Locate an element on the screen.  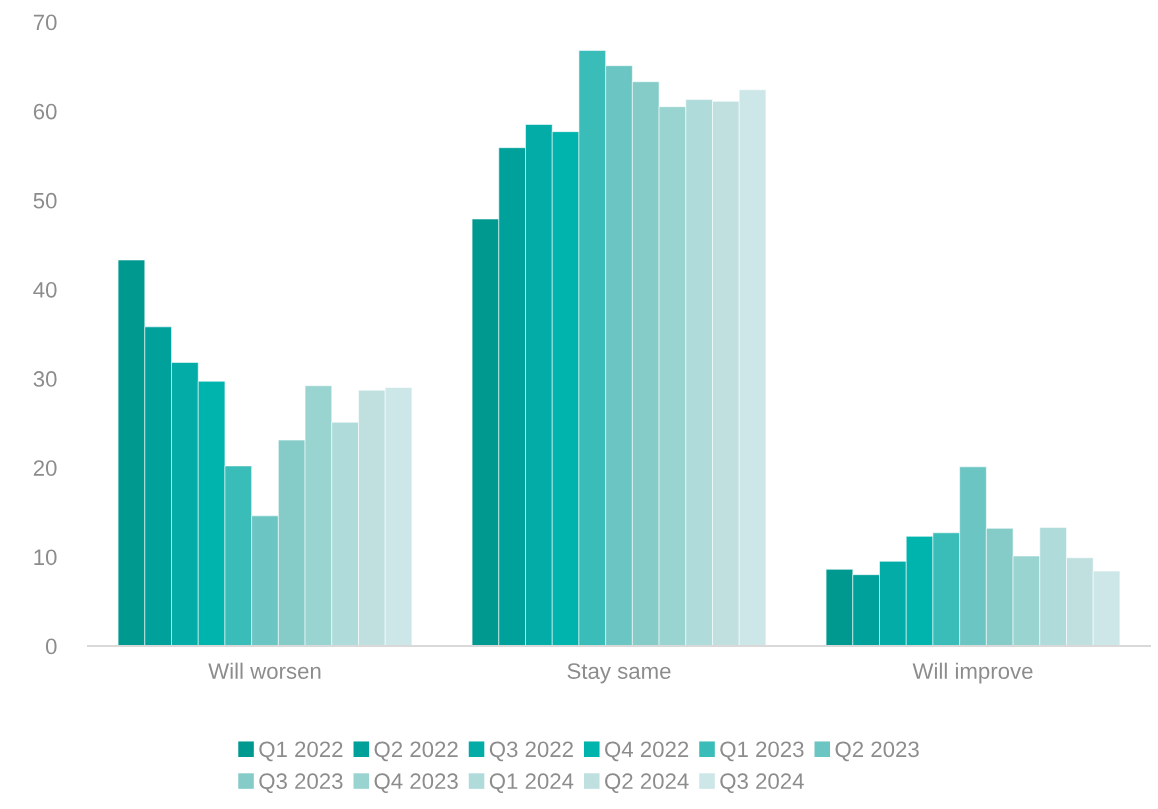
y-tick-label: 40 is located at coordinates (45, 289).